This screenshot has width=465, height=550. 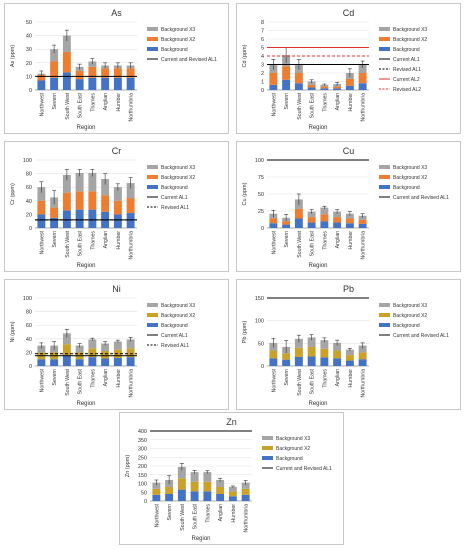 What do you see at coordinates (274, 104) in the screenshot?
I see `x-tick-label: Northwest` at bounding box center [274, 104].